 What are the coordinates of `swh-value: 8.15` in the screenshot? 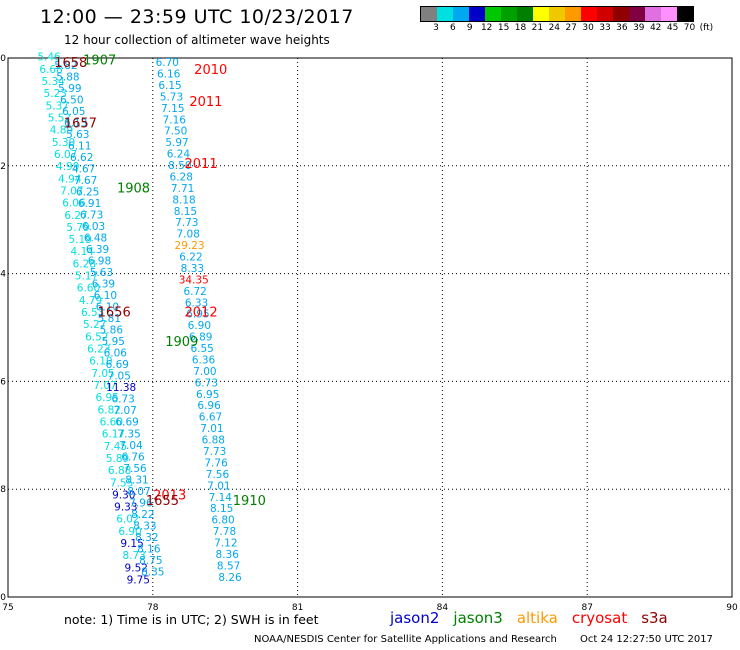 It's located at (185, 212).